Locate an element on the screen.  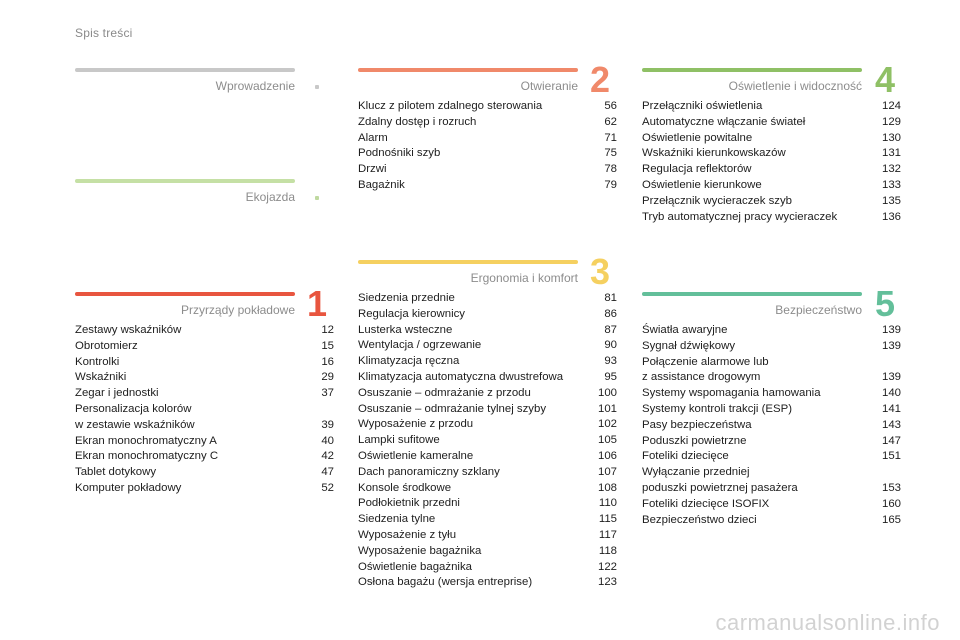
toc-item: Tablet dotykowy 47 is located at coordinates (204, 473).